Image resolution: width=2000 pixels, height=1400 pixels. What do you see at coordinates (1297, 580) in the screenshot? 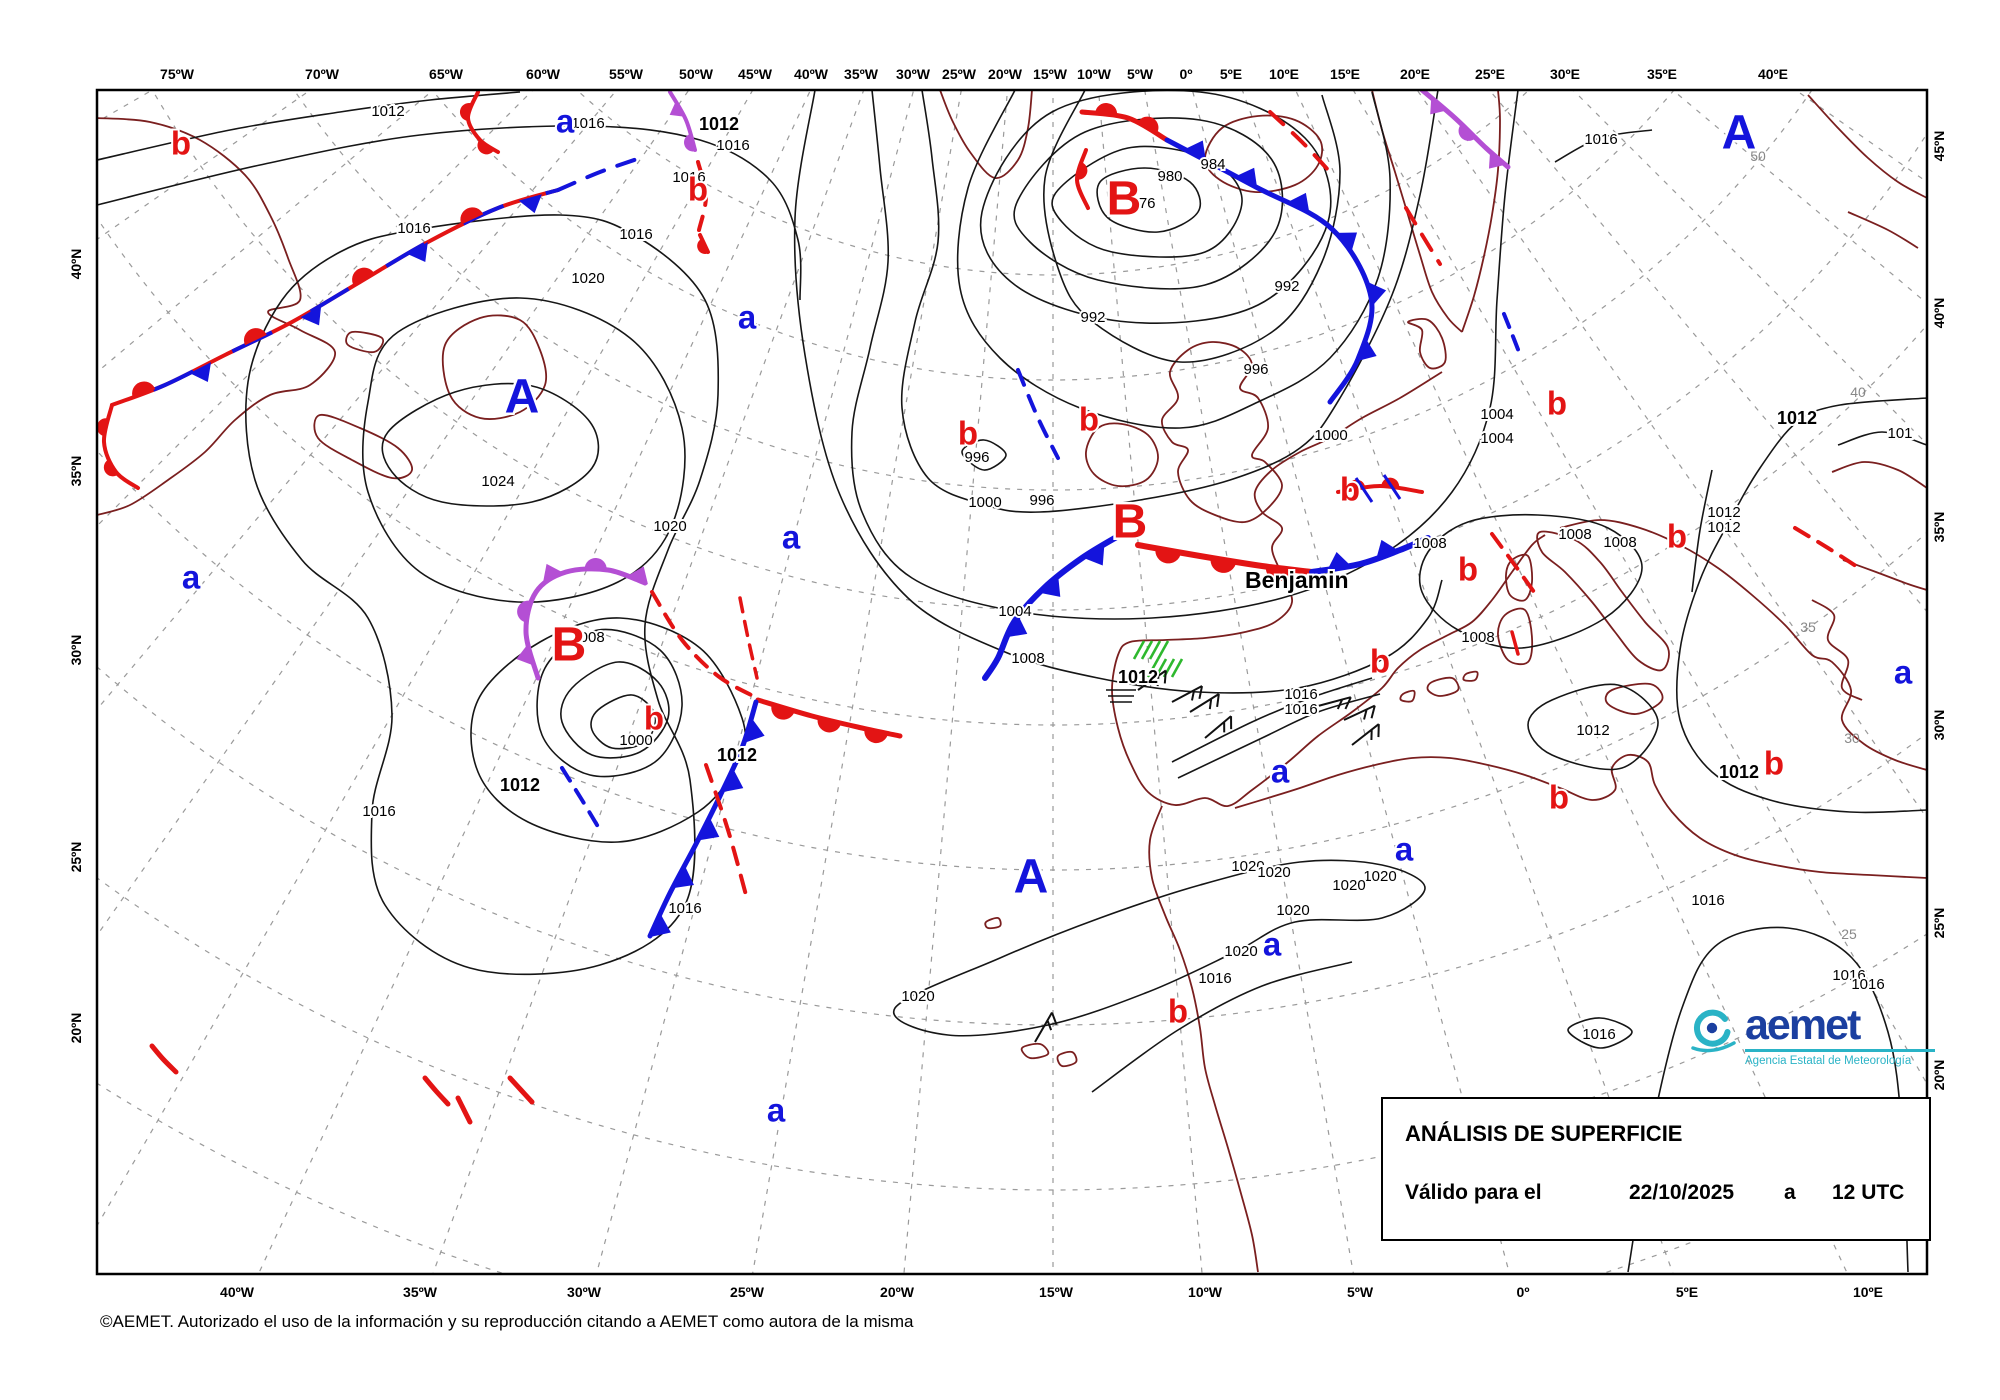
I see `storm-name-label: Benjamin` at bounding box center [1297, 580].